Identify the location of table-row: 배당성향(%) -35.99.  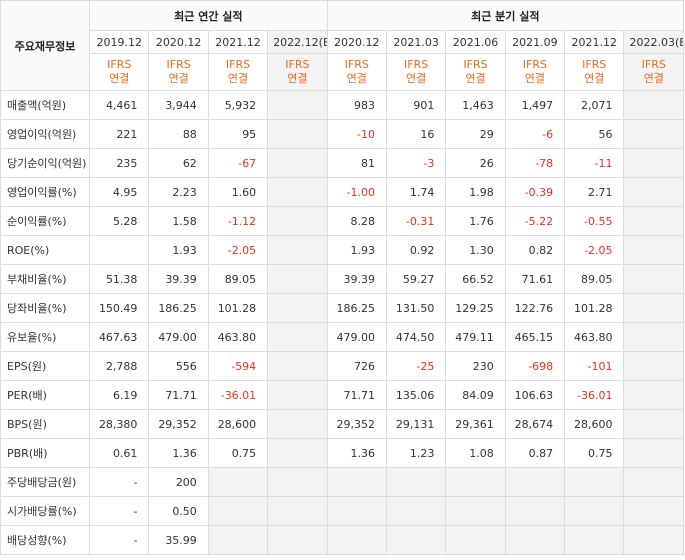
(342, 540).